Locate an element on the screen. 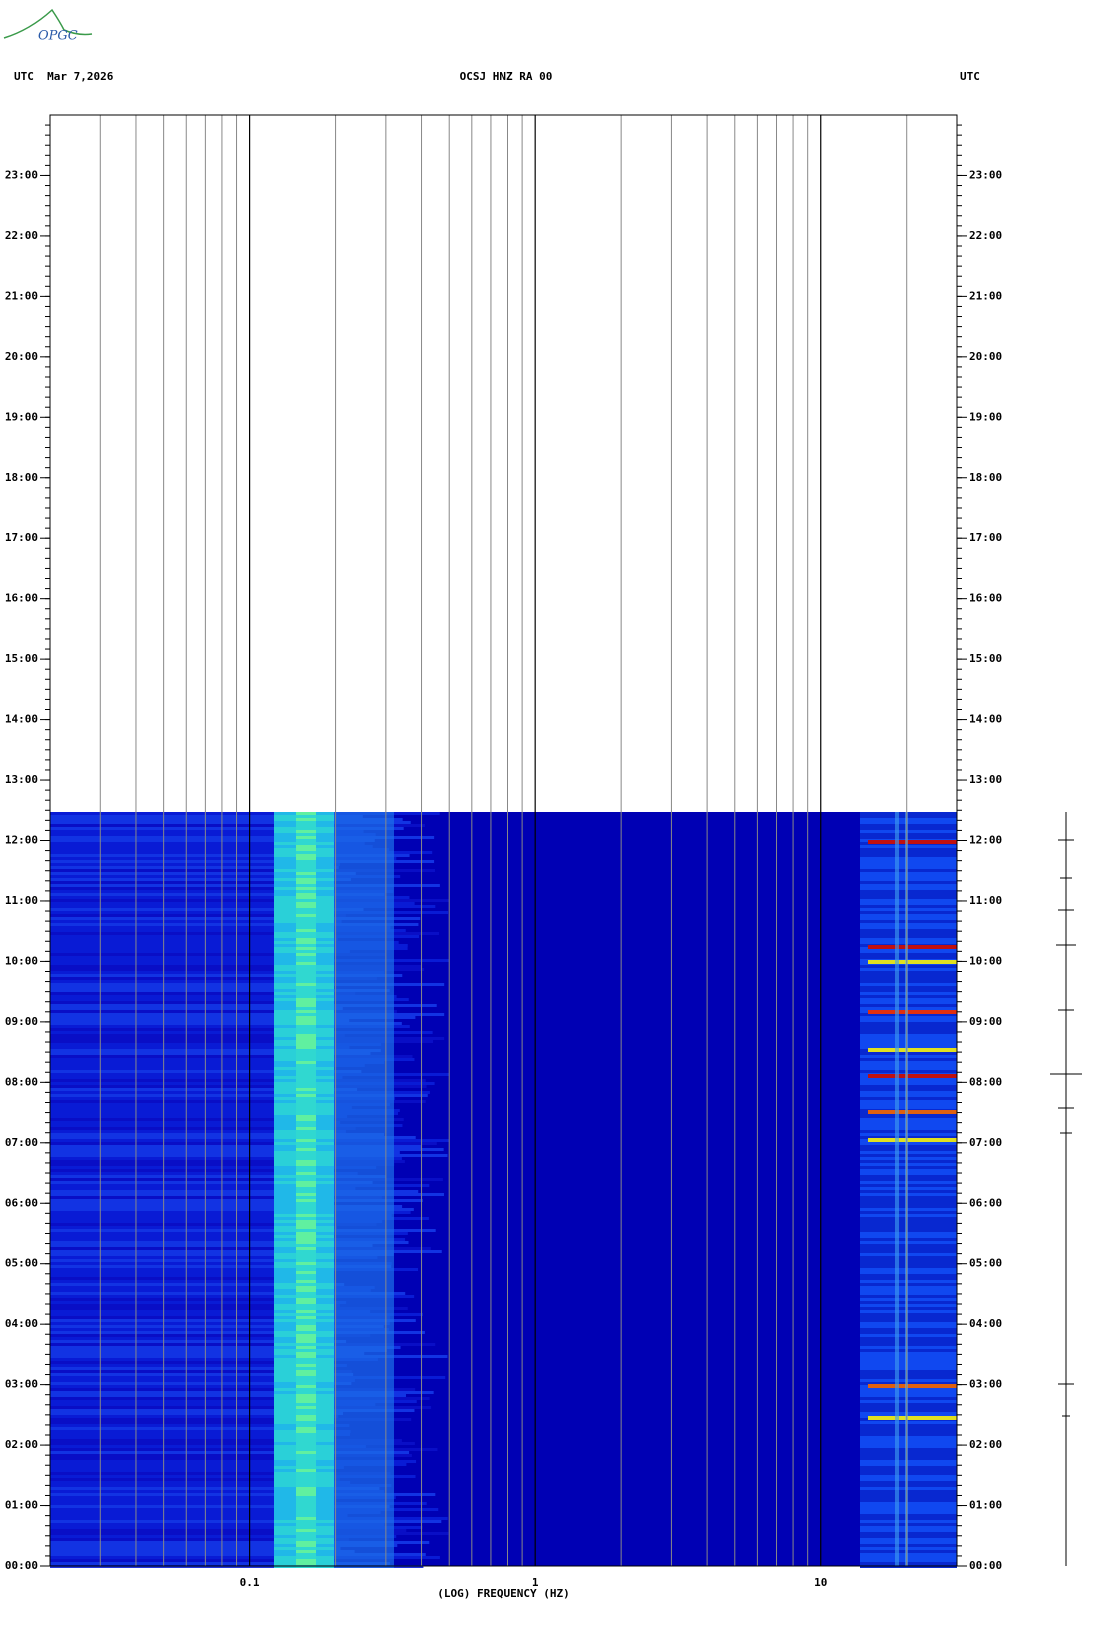  y-tick-label: 20:00 is located at coordinates (21, 356).